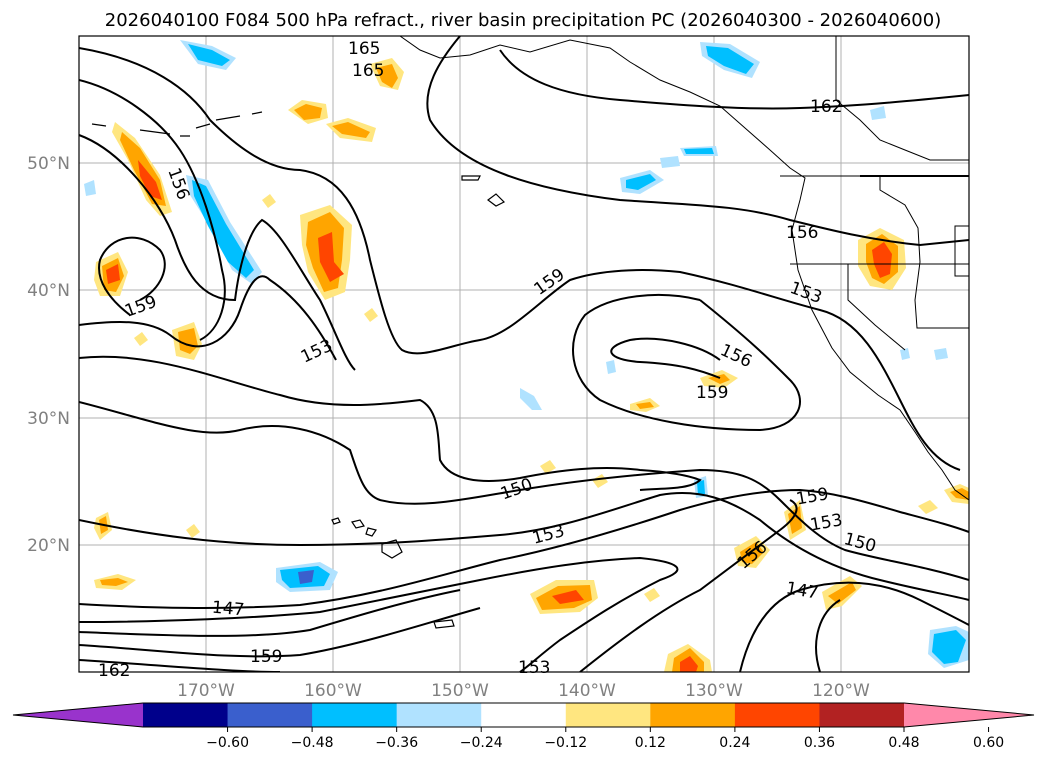 The image size is (1047, 765). What do you see at coordinates (48, 164) in the screenshot?
I see `lat-label: 50°N` at bounding box center [48, 164].